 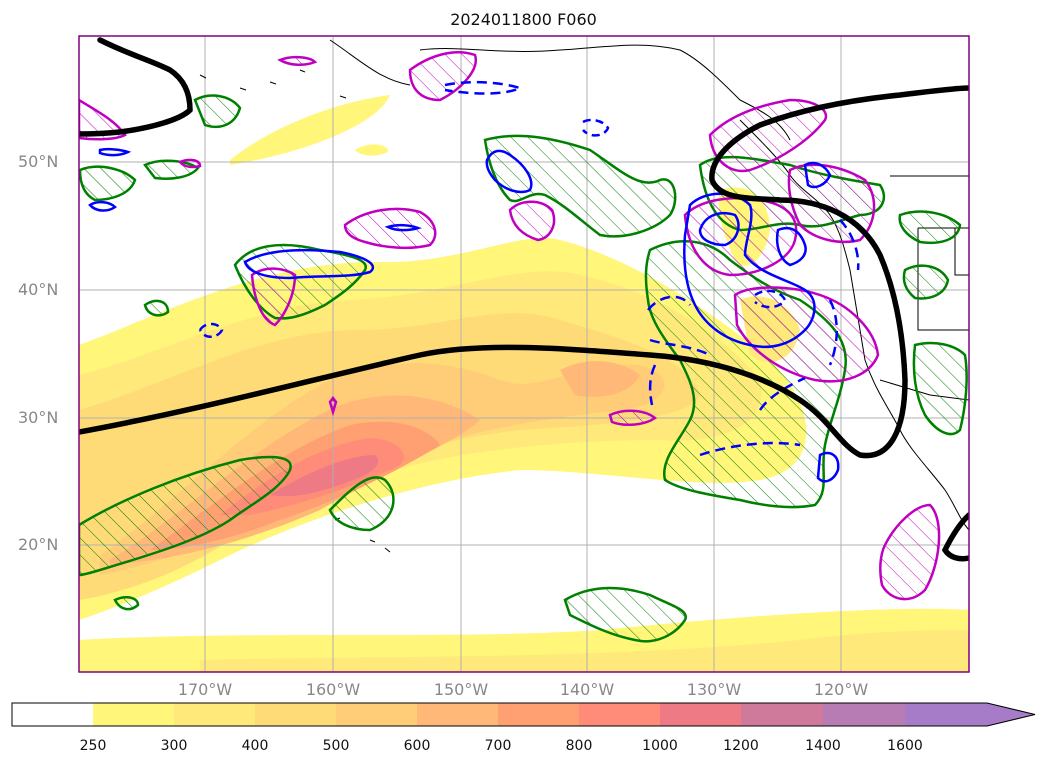 I want to click on colorbar, so click(x=523, y=714).